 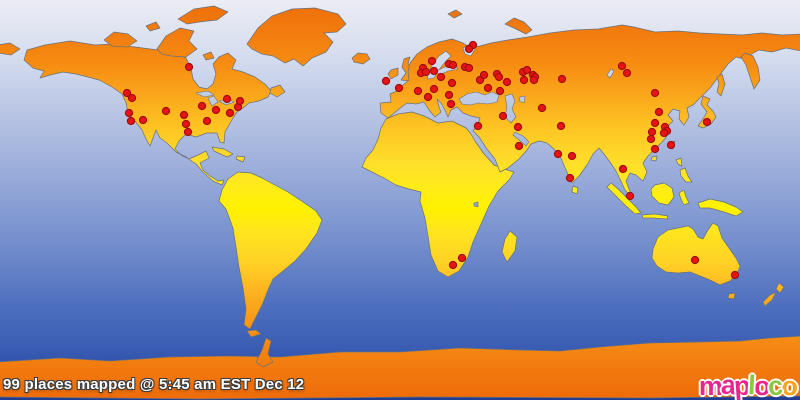 I want to click on island-svalbard, so click(x=455, y=14).